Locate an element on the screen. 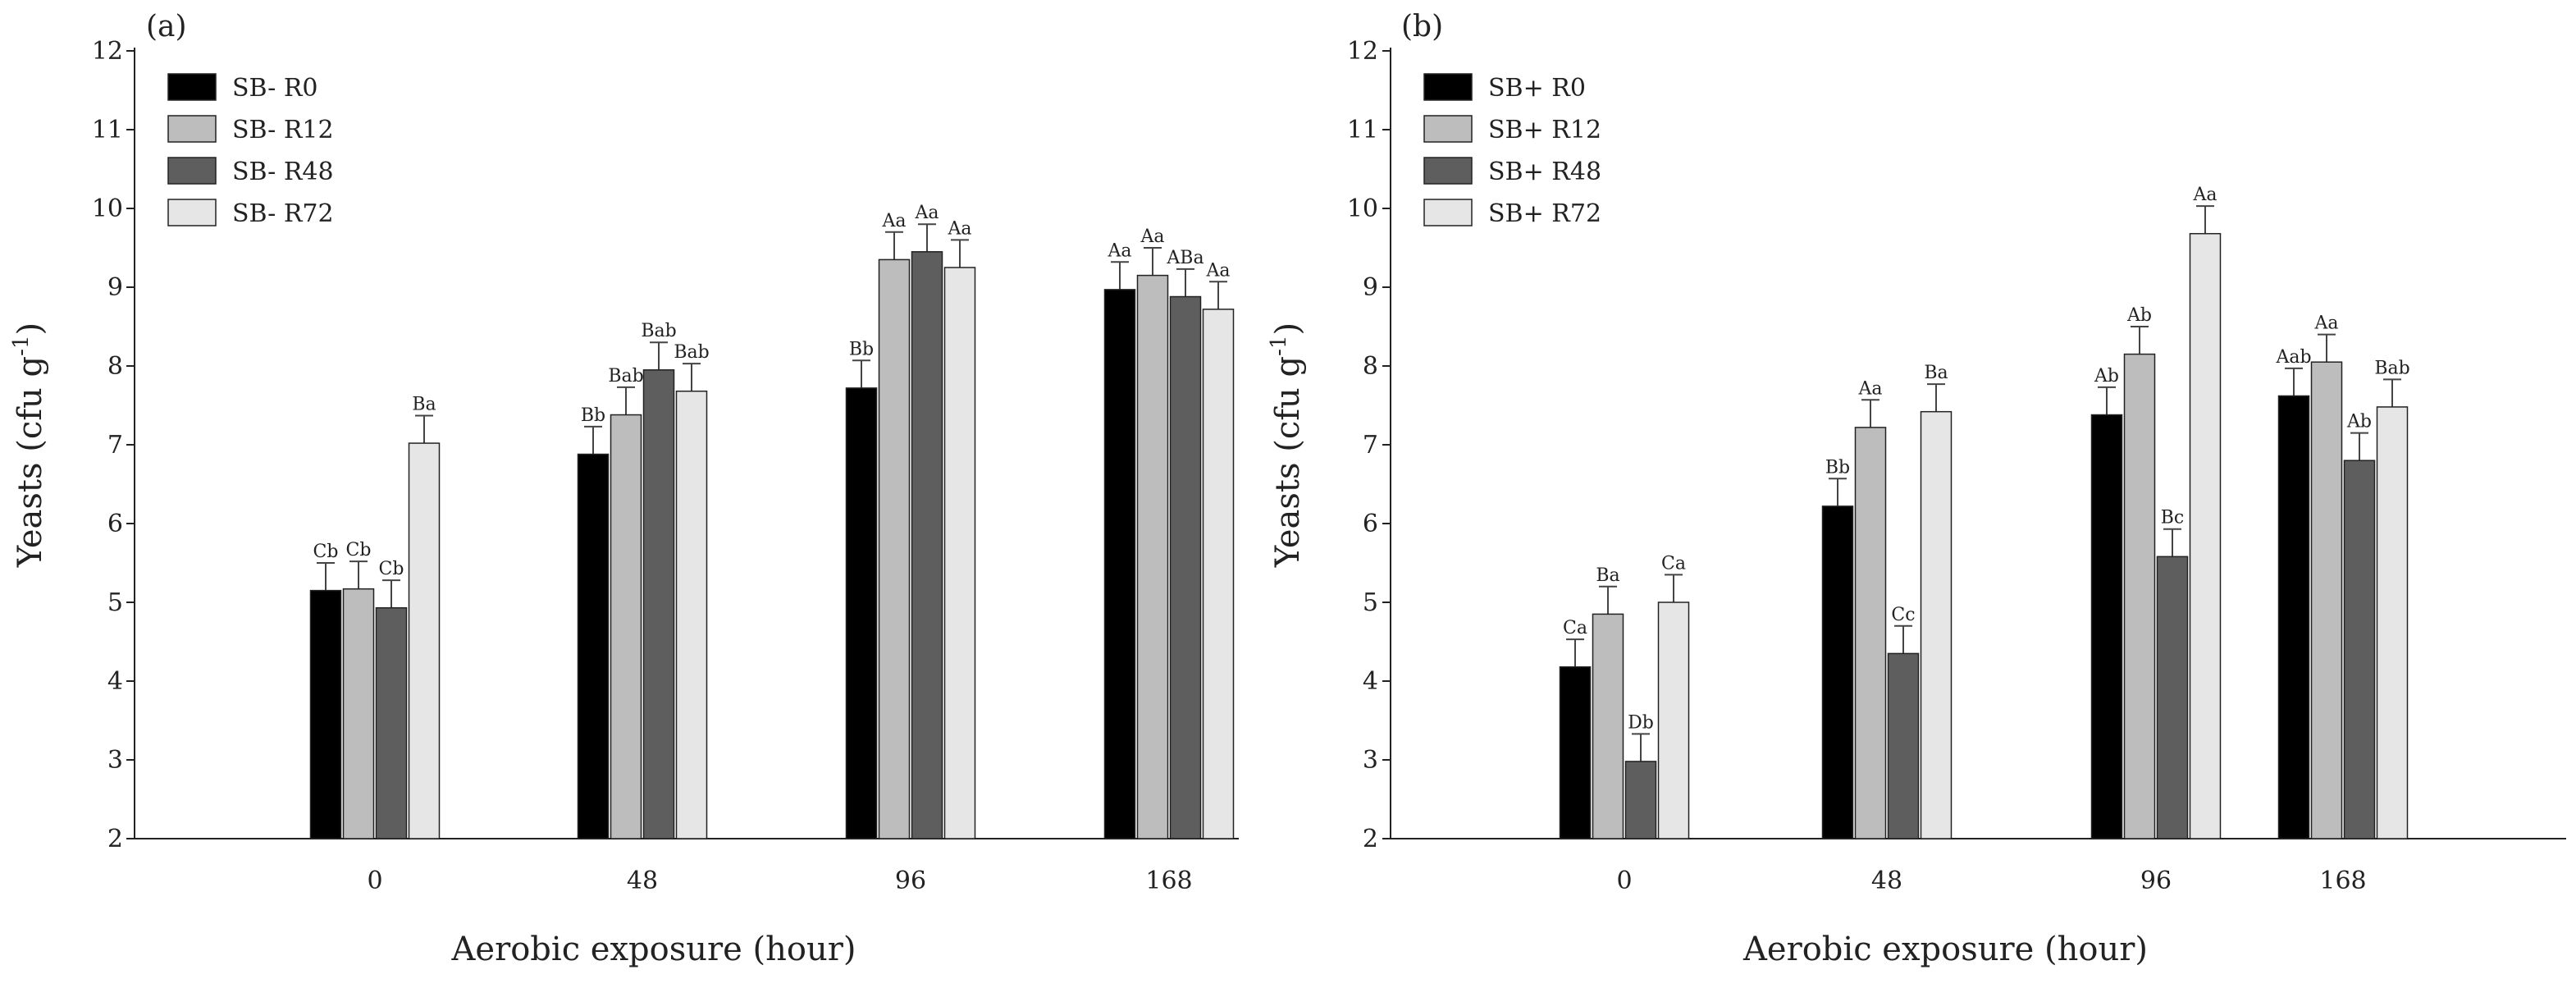 Image resolution: width=2576 pixels, height=988 pixels. legend-label: SB- R72 is located at coordinates (283, 213).